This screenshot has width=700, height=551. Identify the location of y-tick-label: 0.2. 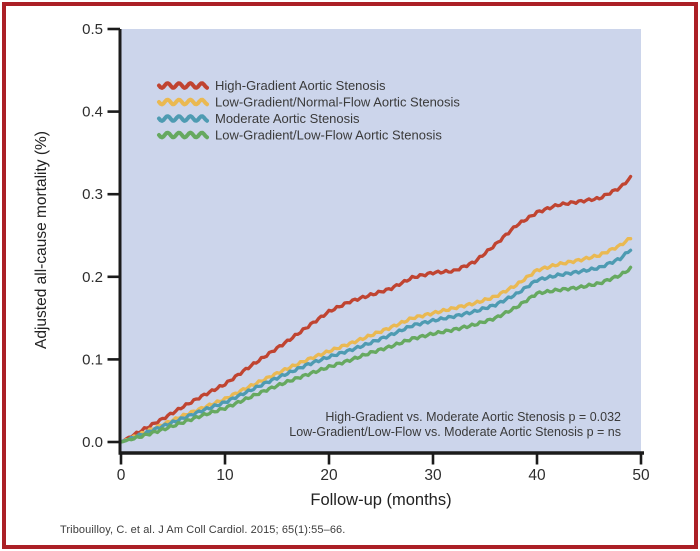
(92, 277).